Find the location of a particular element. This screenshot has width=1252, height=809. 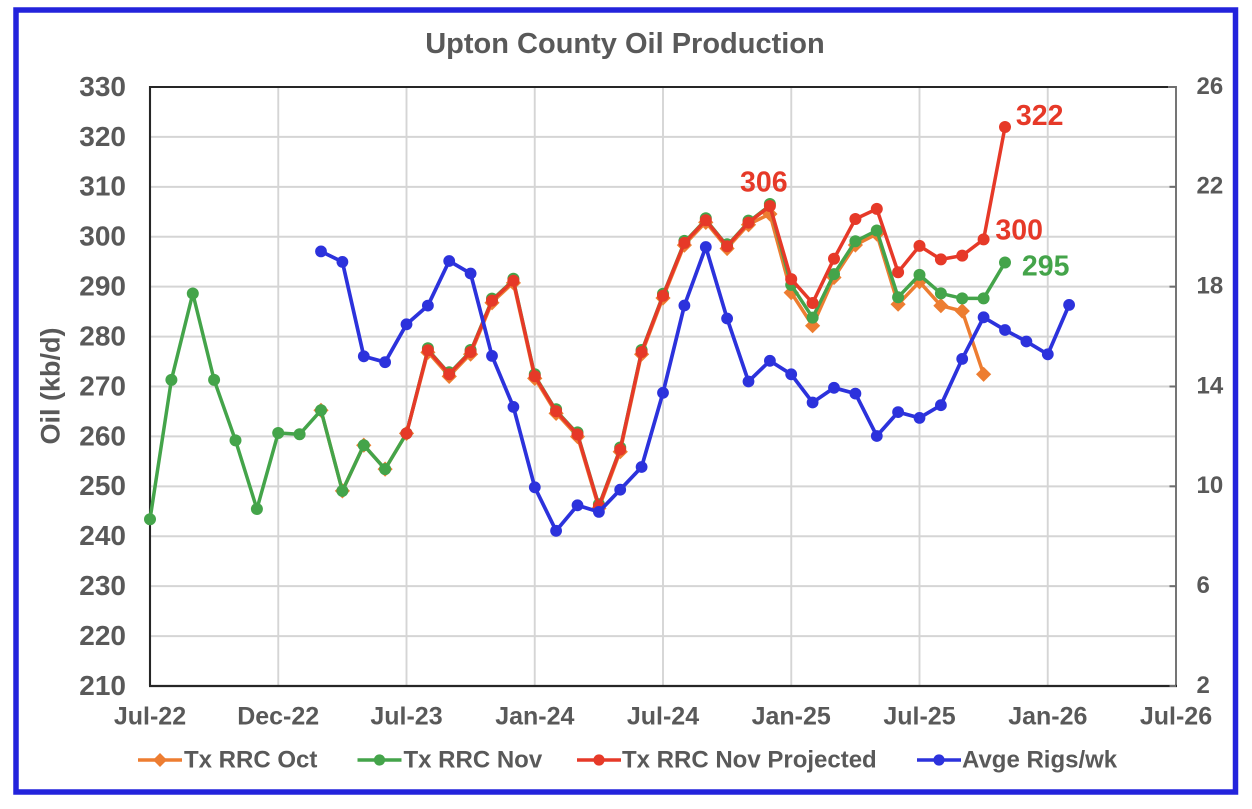

svg-text: Dec-22 is located at coordinates (278, 716).